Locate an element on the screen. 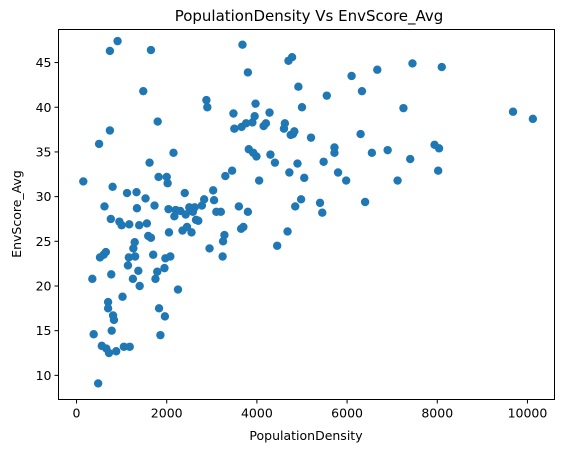 The width and height of the screenshot is (563, 453). y-tick-label: 40 is located at coordinates (44, 107).